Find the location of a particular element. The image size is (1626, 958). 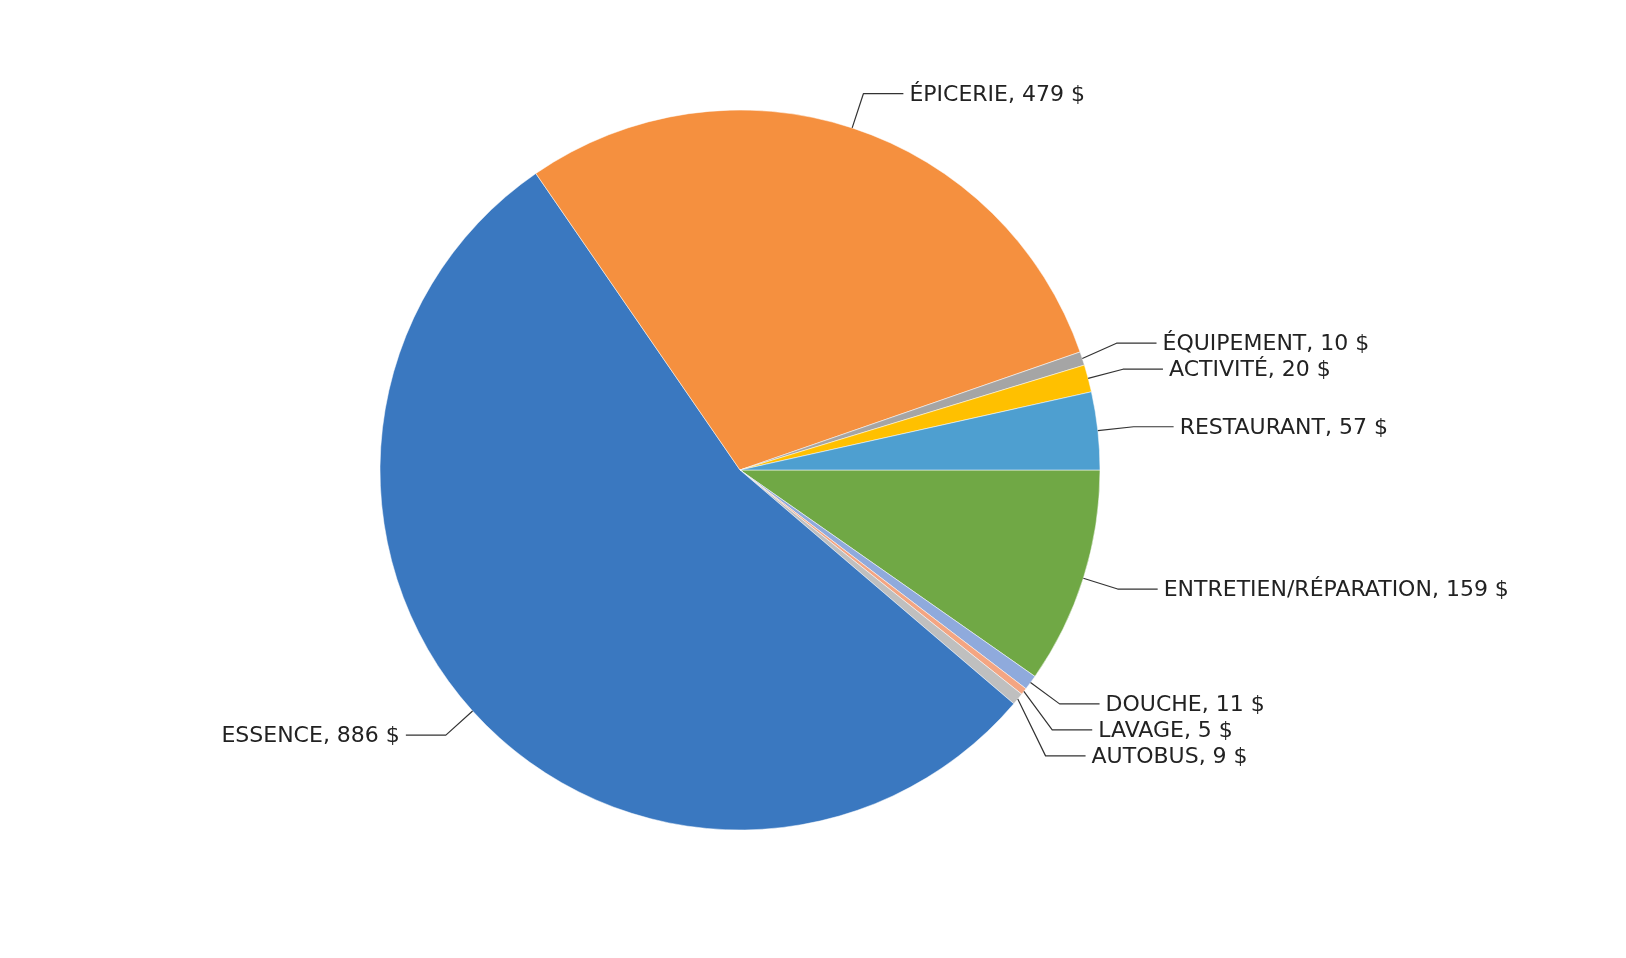

slice-label: DOUCHE, 11 $ is located at coordinates (1185, 703).